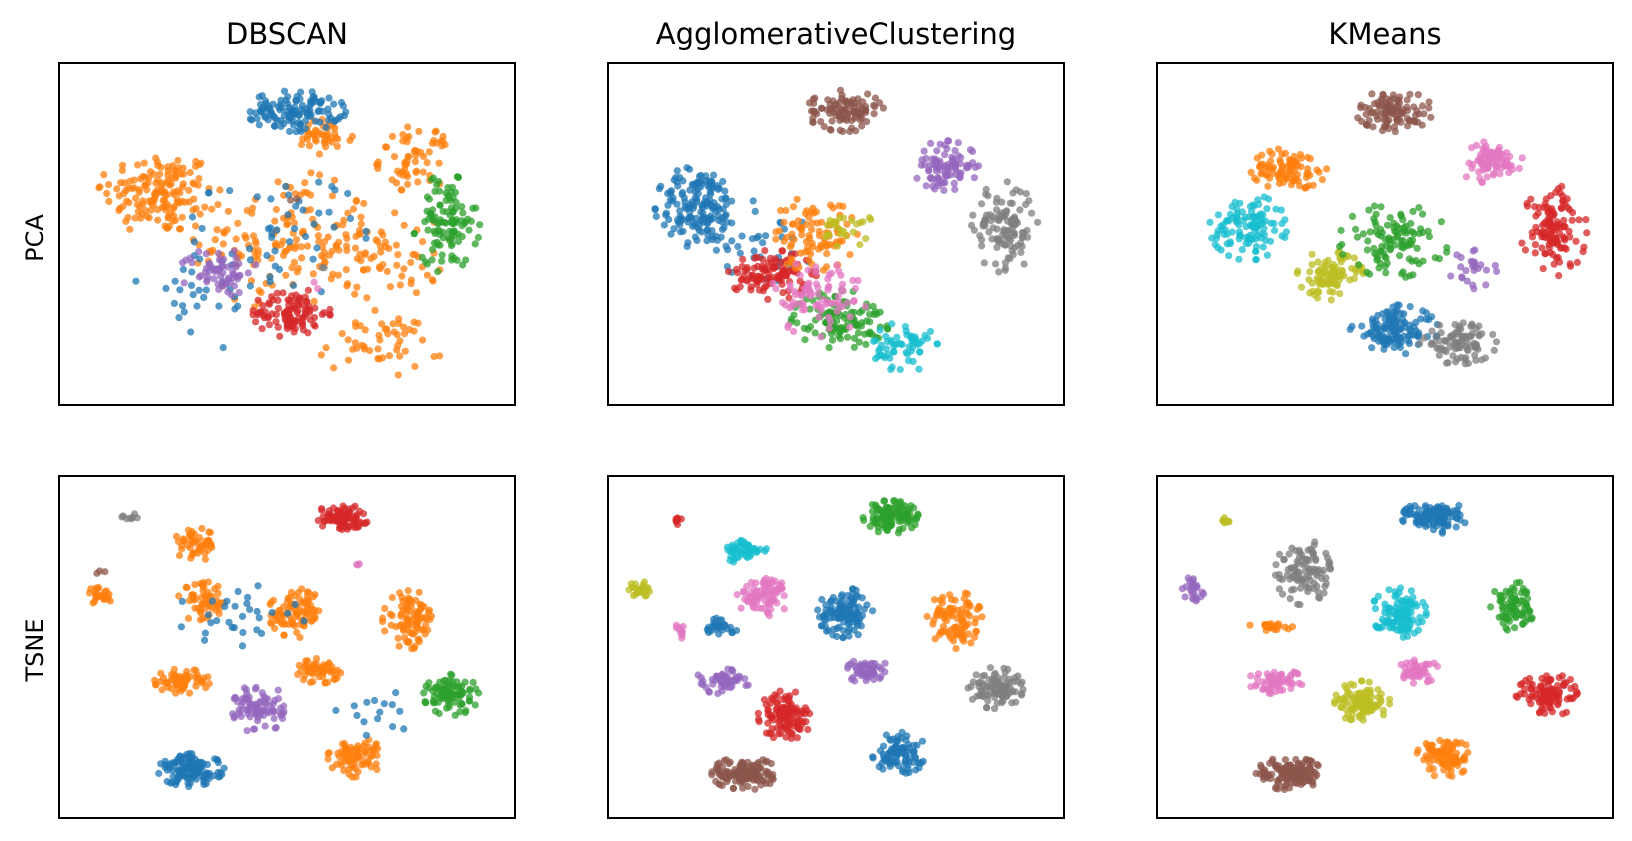  What do you see at coordinates (836, 647) in the screenshot?
I see `panel-tsne-agglomerativeclustering` at bounding box center [836, 647].